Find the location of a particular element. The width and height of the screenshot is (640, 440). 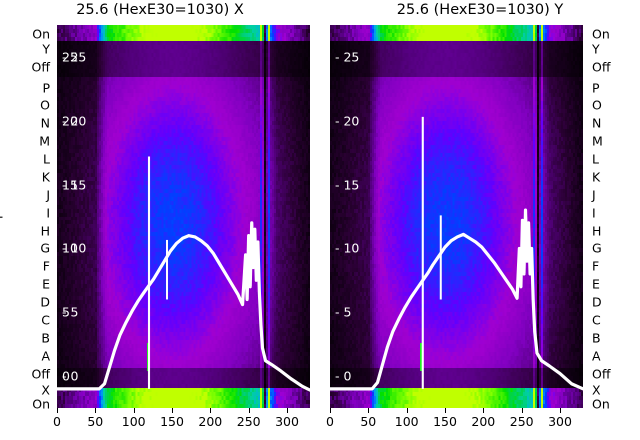

y-axis-title: Dipole is located at coordinates (1, 212).